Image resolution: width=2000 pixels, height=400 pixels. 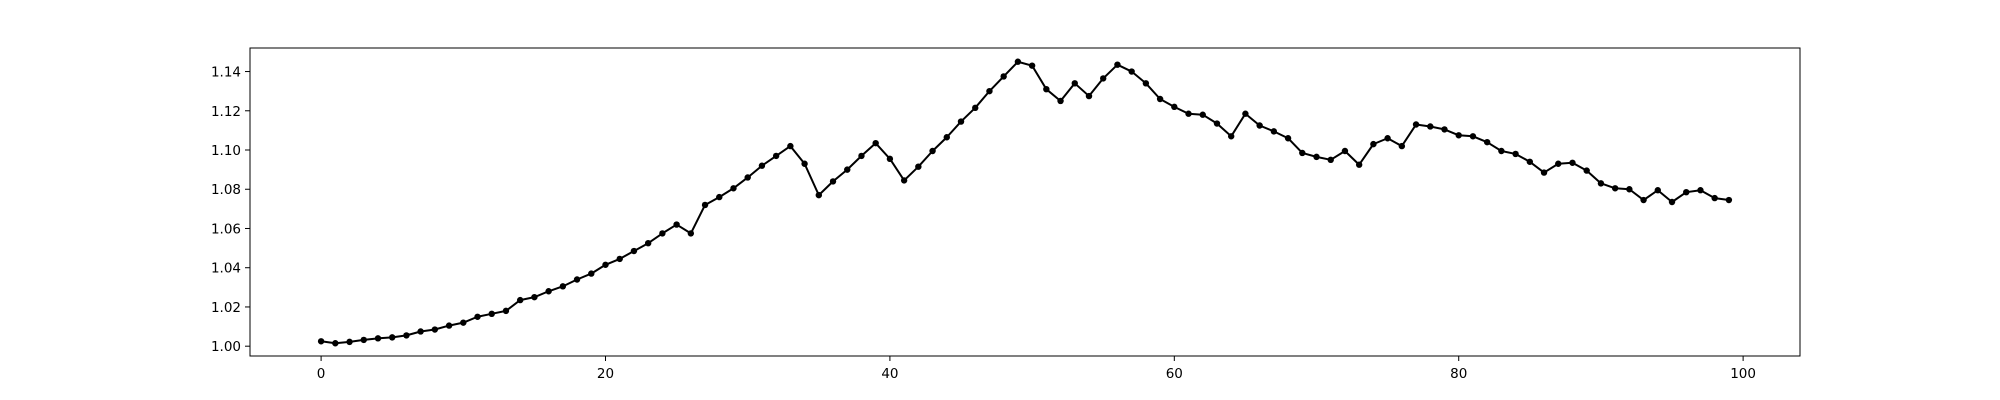 What do you see at coordinates (226, 73) in the screenshot?
I see `y-tick-label: 1.14` at bounding box center [226, 73].